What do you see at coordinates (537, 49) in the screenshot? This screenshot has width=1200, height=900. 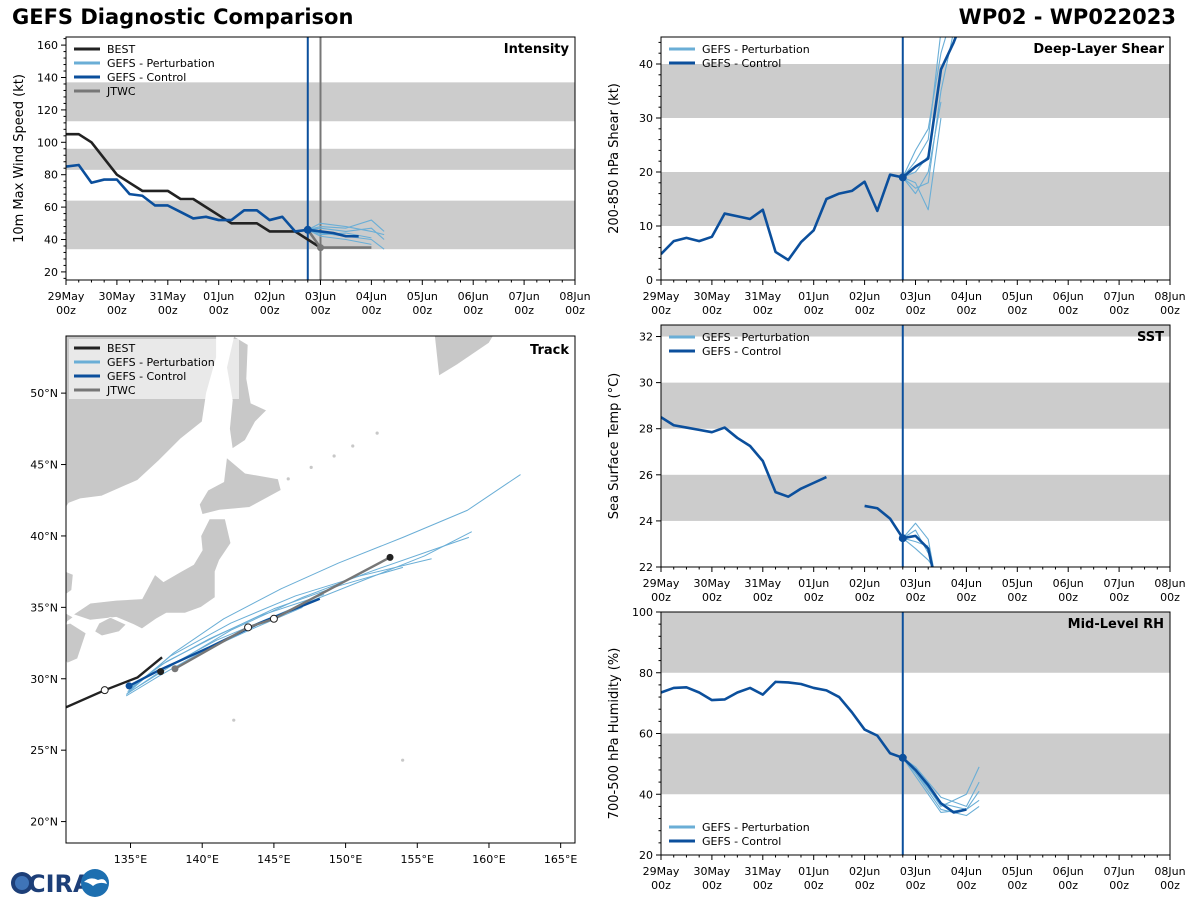 I see `panel-title: Intensity` at bounding box center [537, 49].